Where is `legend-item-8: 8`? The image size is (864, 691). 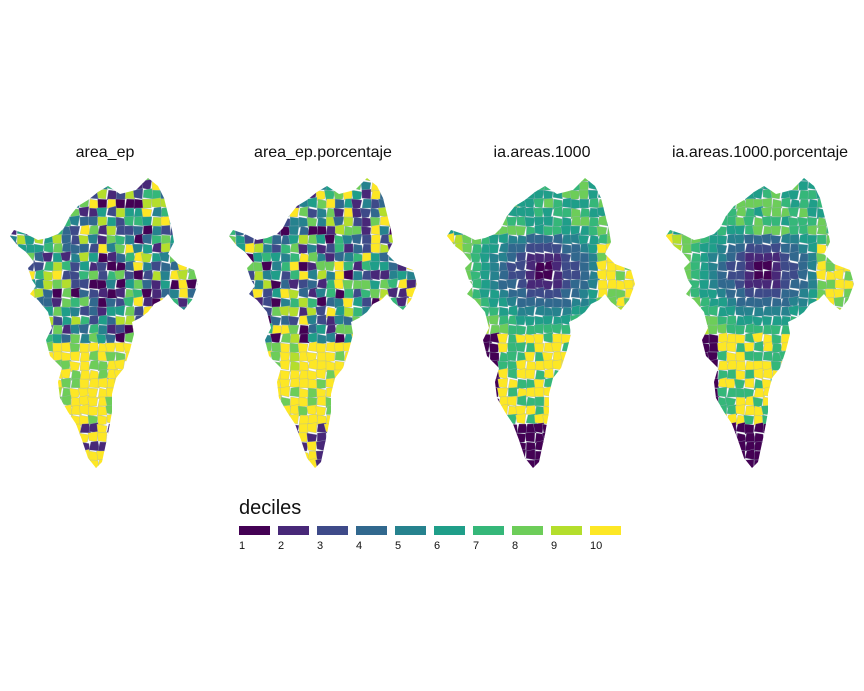
legend-item-8: 8 is located at coordinates (527, 539).